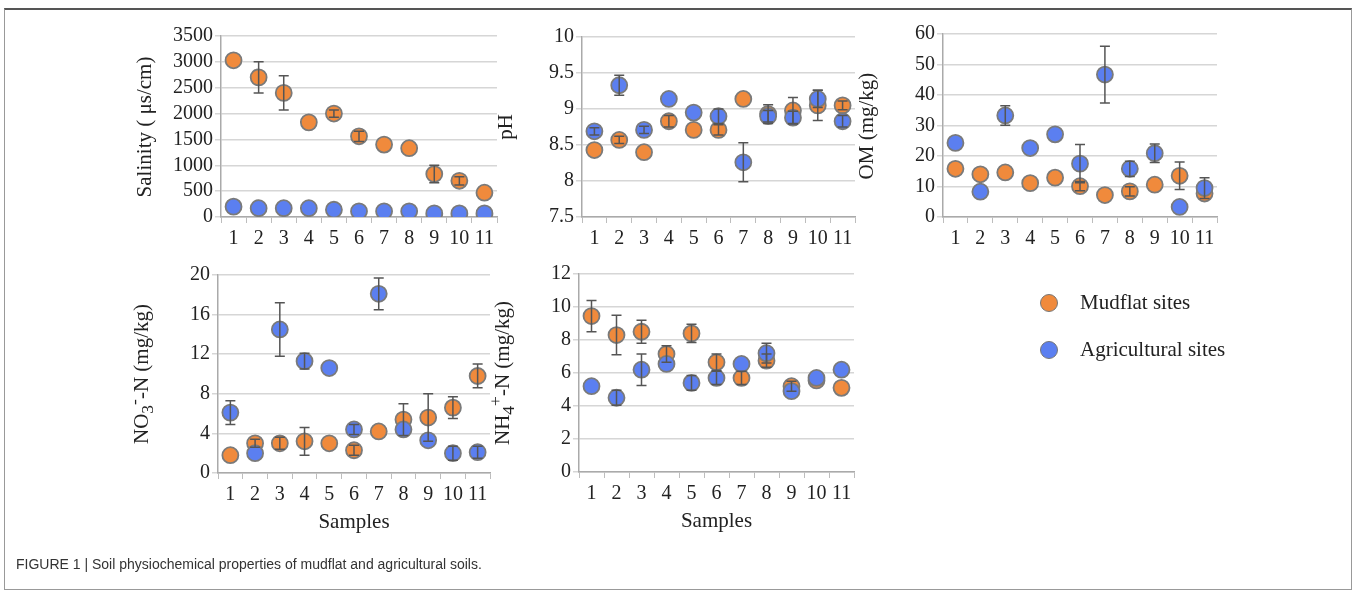  I want to click on y-tick-label: 2, so click(566, 437).